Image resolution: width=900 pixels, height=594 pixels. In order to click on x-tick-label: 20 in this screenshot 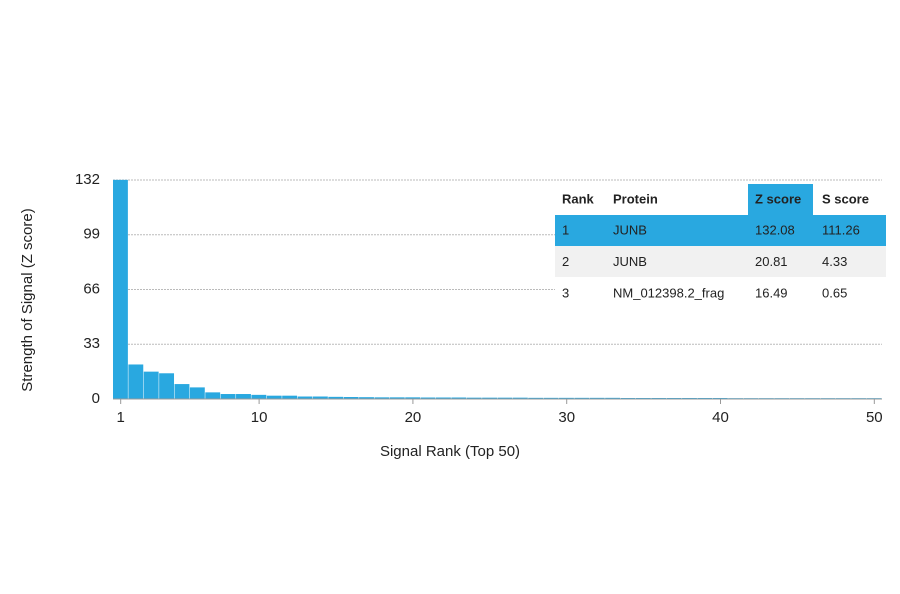, I will do `click(413, 417)`.